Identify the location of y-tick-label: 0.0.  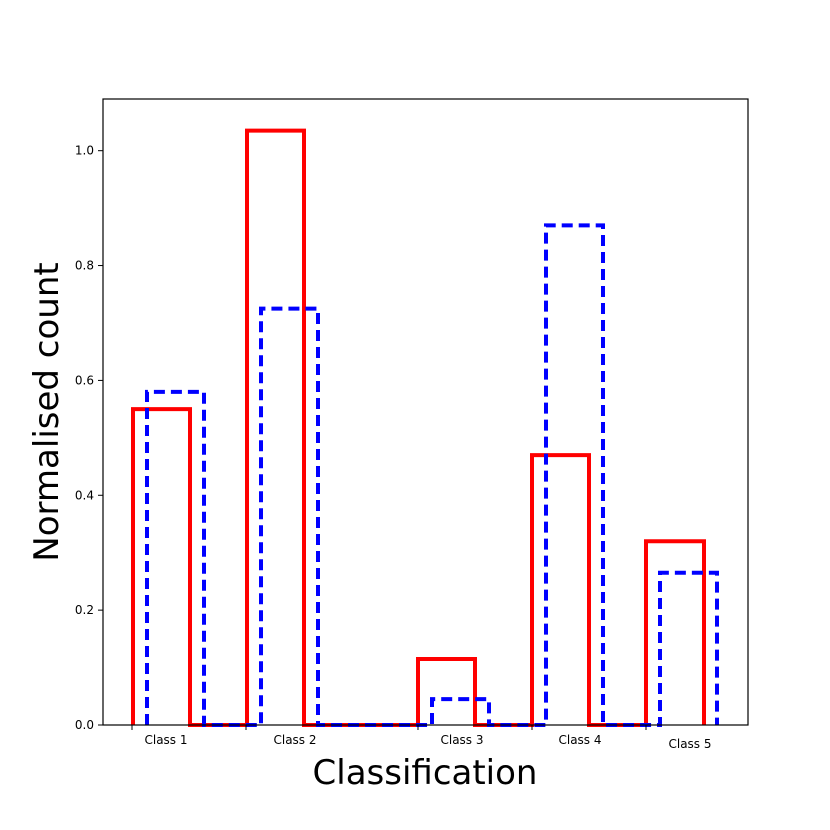
(84, 725).